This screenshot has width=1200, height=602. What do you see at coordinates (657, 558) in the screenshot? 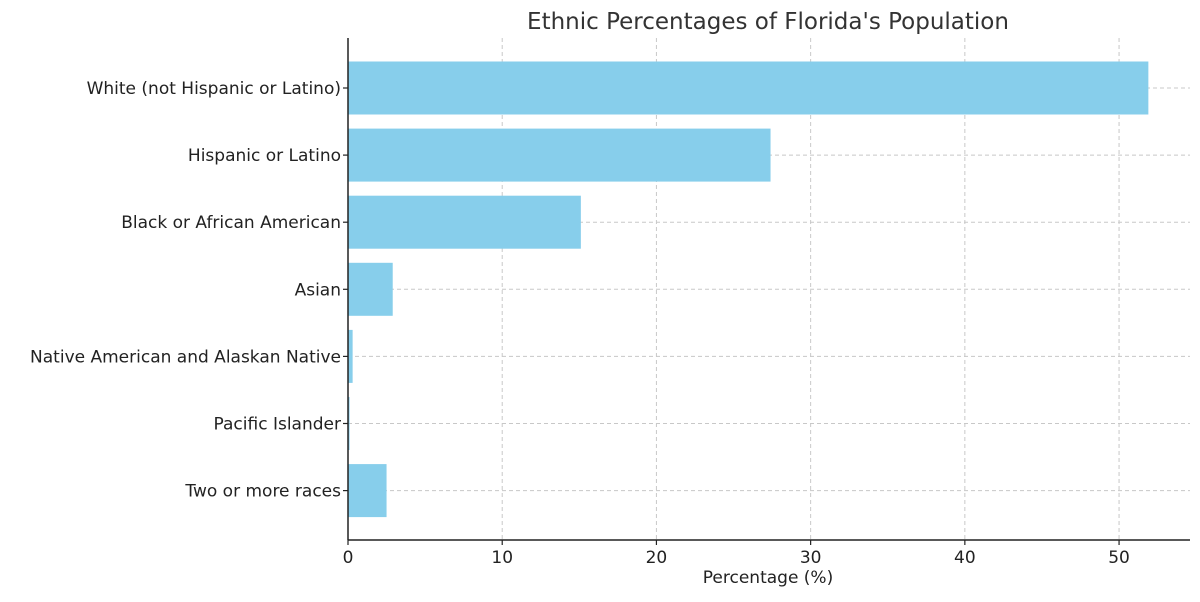
I see `x-tick-label: 20` at bounding box center [657, 558].